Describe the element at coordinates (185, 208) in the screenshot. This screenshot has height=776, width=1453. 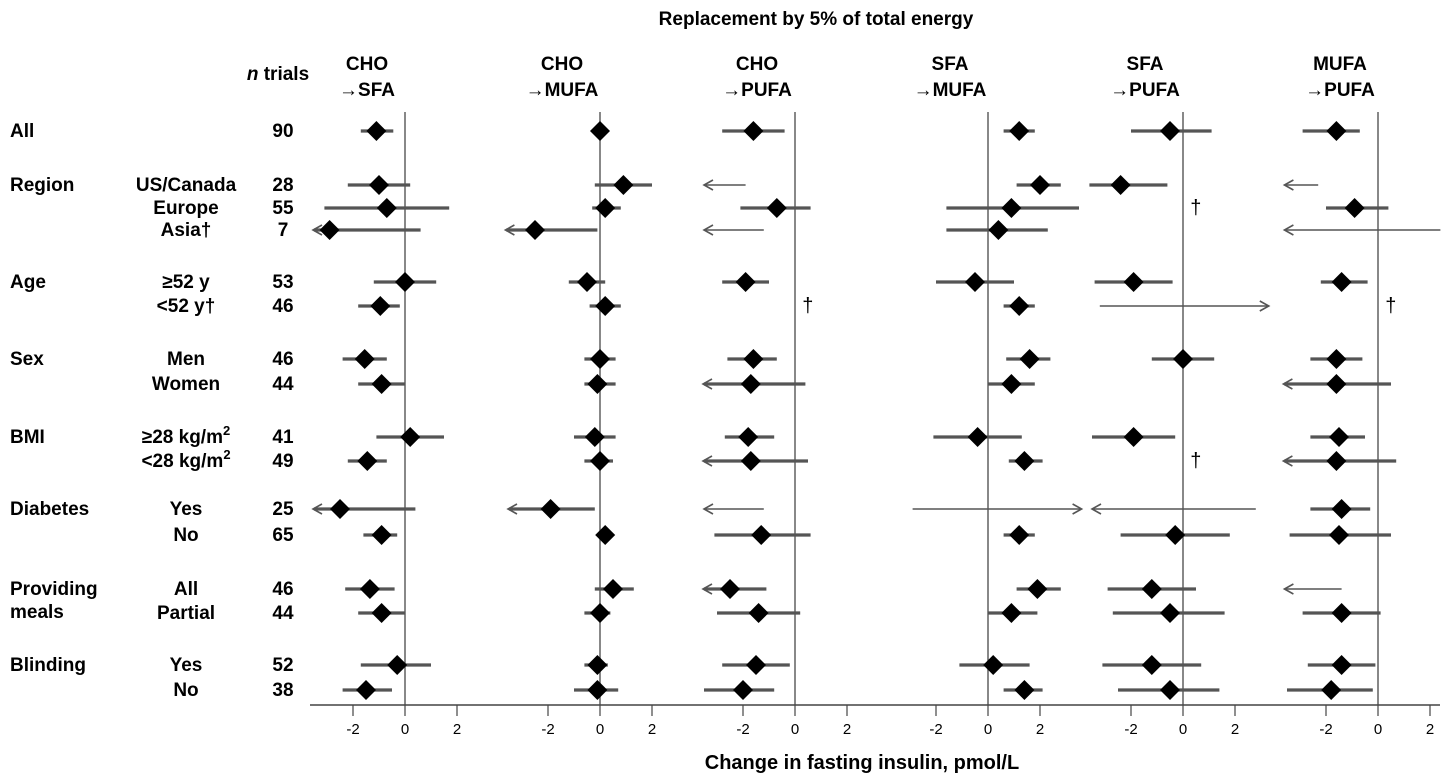
I see `subgroup-label: Europe` at that location.